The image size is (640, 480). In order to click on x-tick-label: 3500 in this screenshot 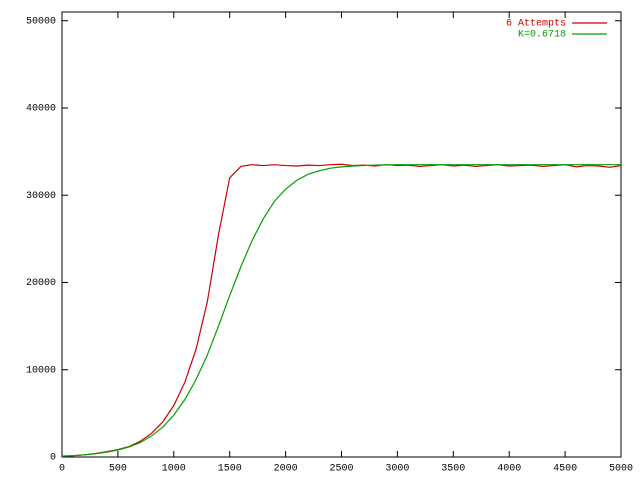, I will do `click(453, 469)`.